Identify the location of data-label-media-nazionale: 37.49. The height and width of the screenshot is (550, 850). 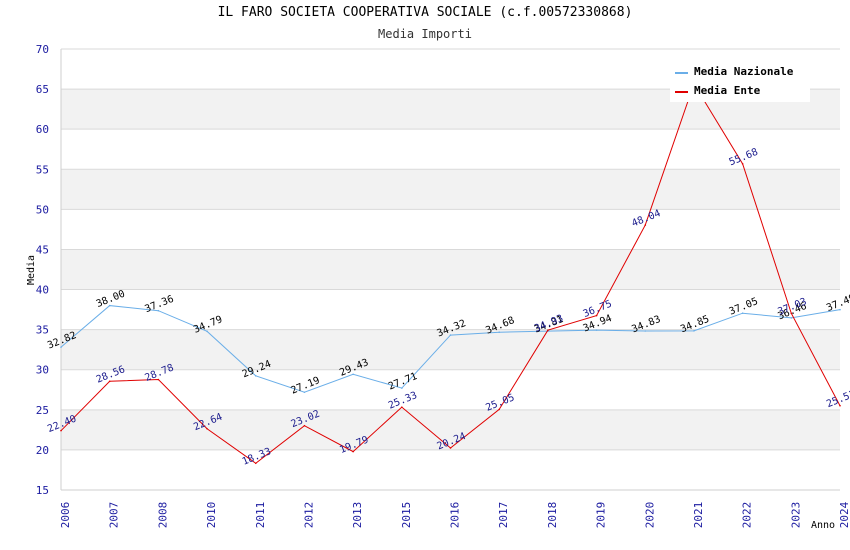
(837, 303).